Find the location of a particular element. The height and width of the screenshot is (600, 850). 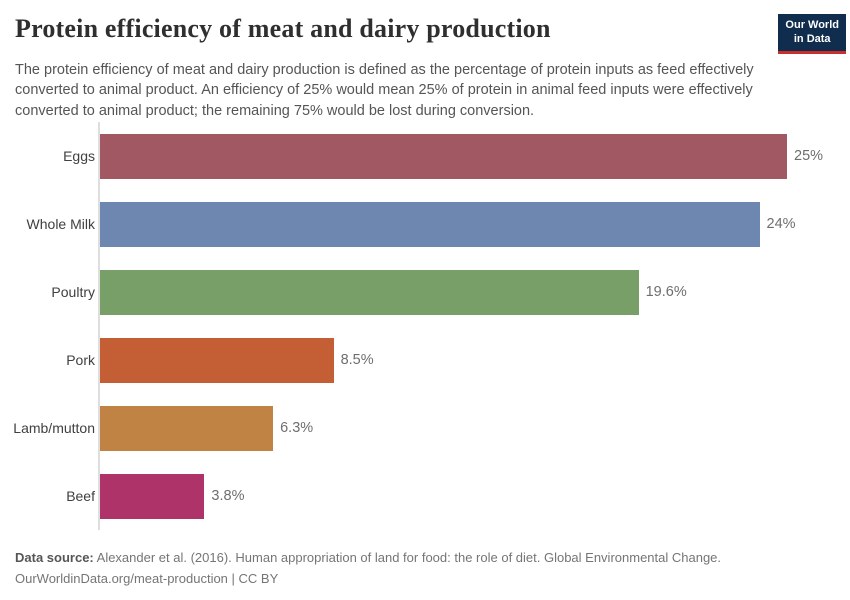

bar-row-lamb-mutton: Lamb/mutton 6.3% is located at coordinates (425, 428).